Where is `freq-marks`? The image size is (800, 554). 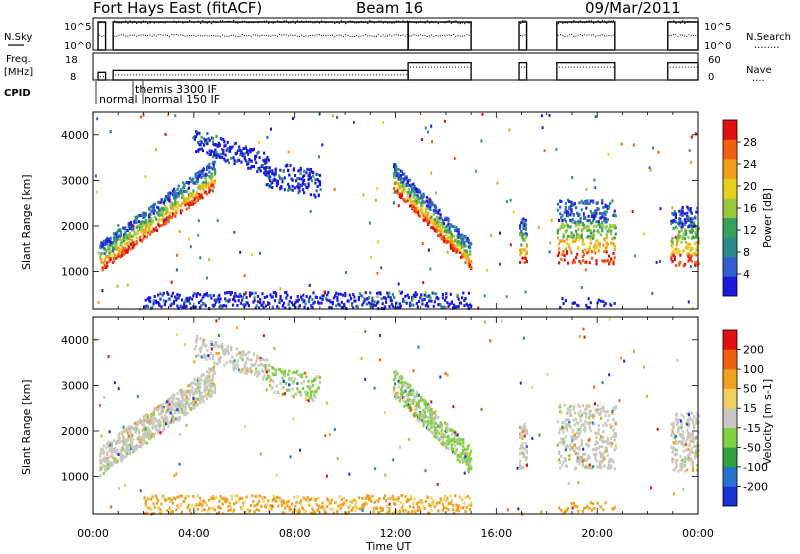
freq-marks is located at coordinates (398, 71).